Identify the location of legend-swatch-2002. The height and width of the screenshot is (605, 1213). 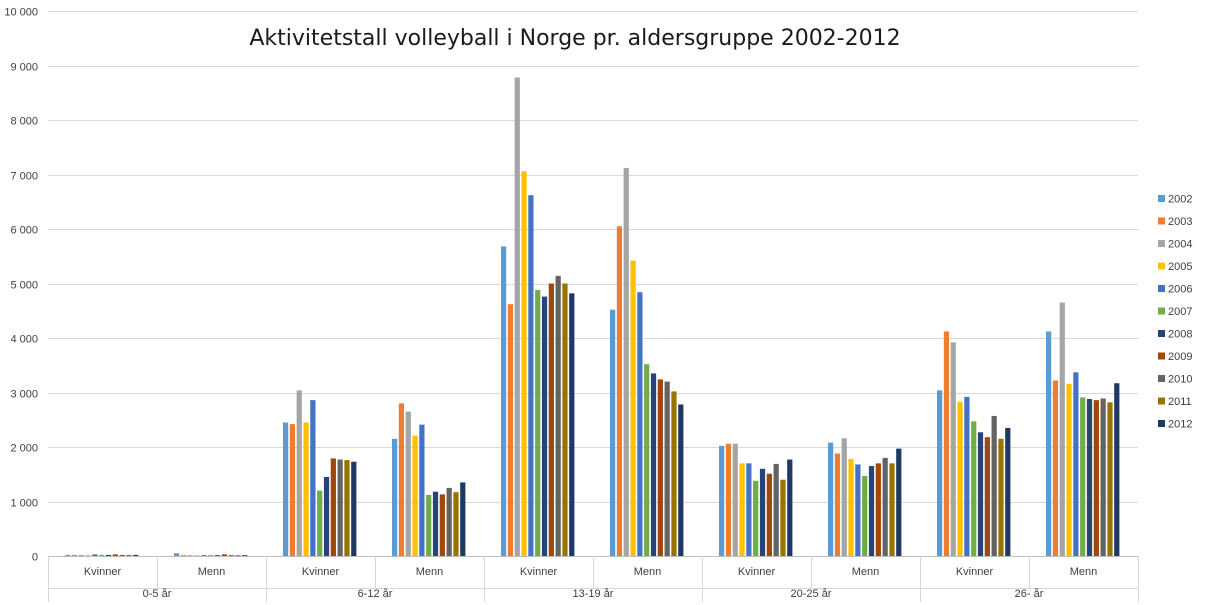
(1161, 198).